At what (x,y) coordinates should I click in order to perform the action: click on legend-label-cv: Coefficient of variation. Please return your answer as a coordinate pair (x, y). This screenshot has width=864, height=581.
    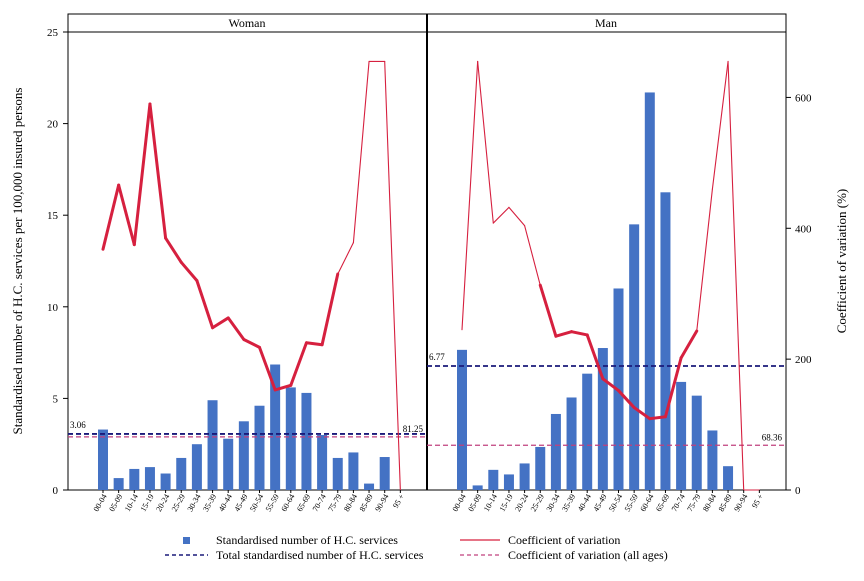
    Looking at the image, I should click on (564, 540).